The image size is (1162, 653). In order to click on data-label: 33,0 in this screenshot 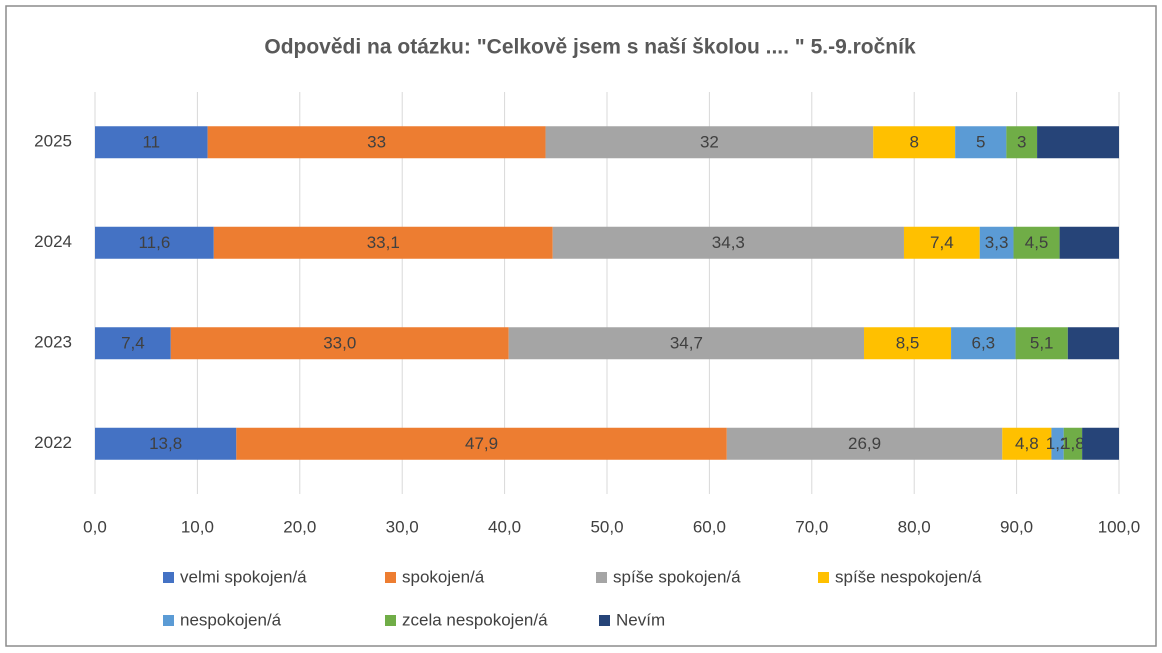, I will do `click(339, 343)`.